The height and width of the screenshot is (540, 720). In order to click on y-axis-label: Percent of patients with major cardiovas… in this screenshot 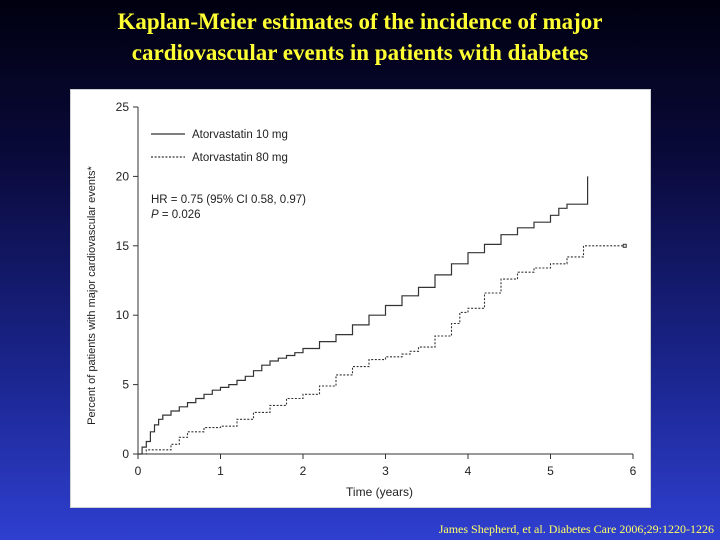, I will do `click(92, 294)`.